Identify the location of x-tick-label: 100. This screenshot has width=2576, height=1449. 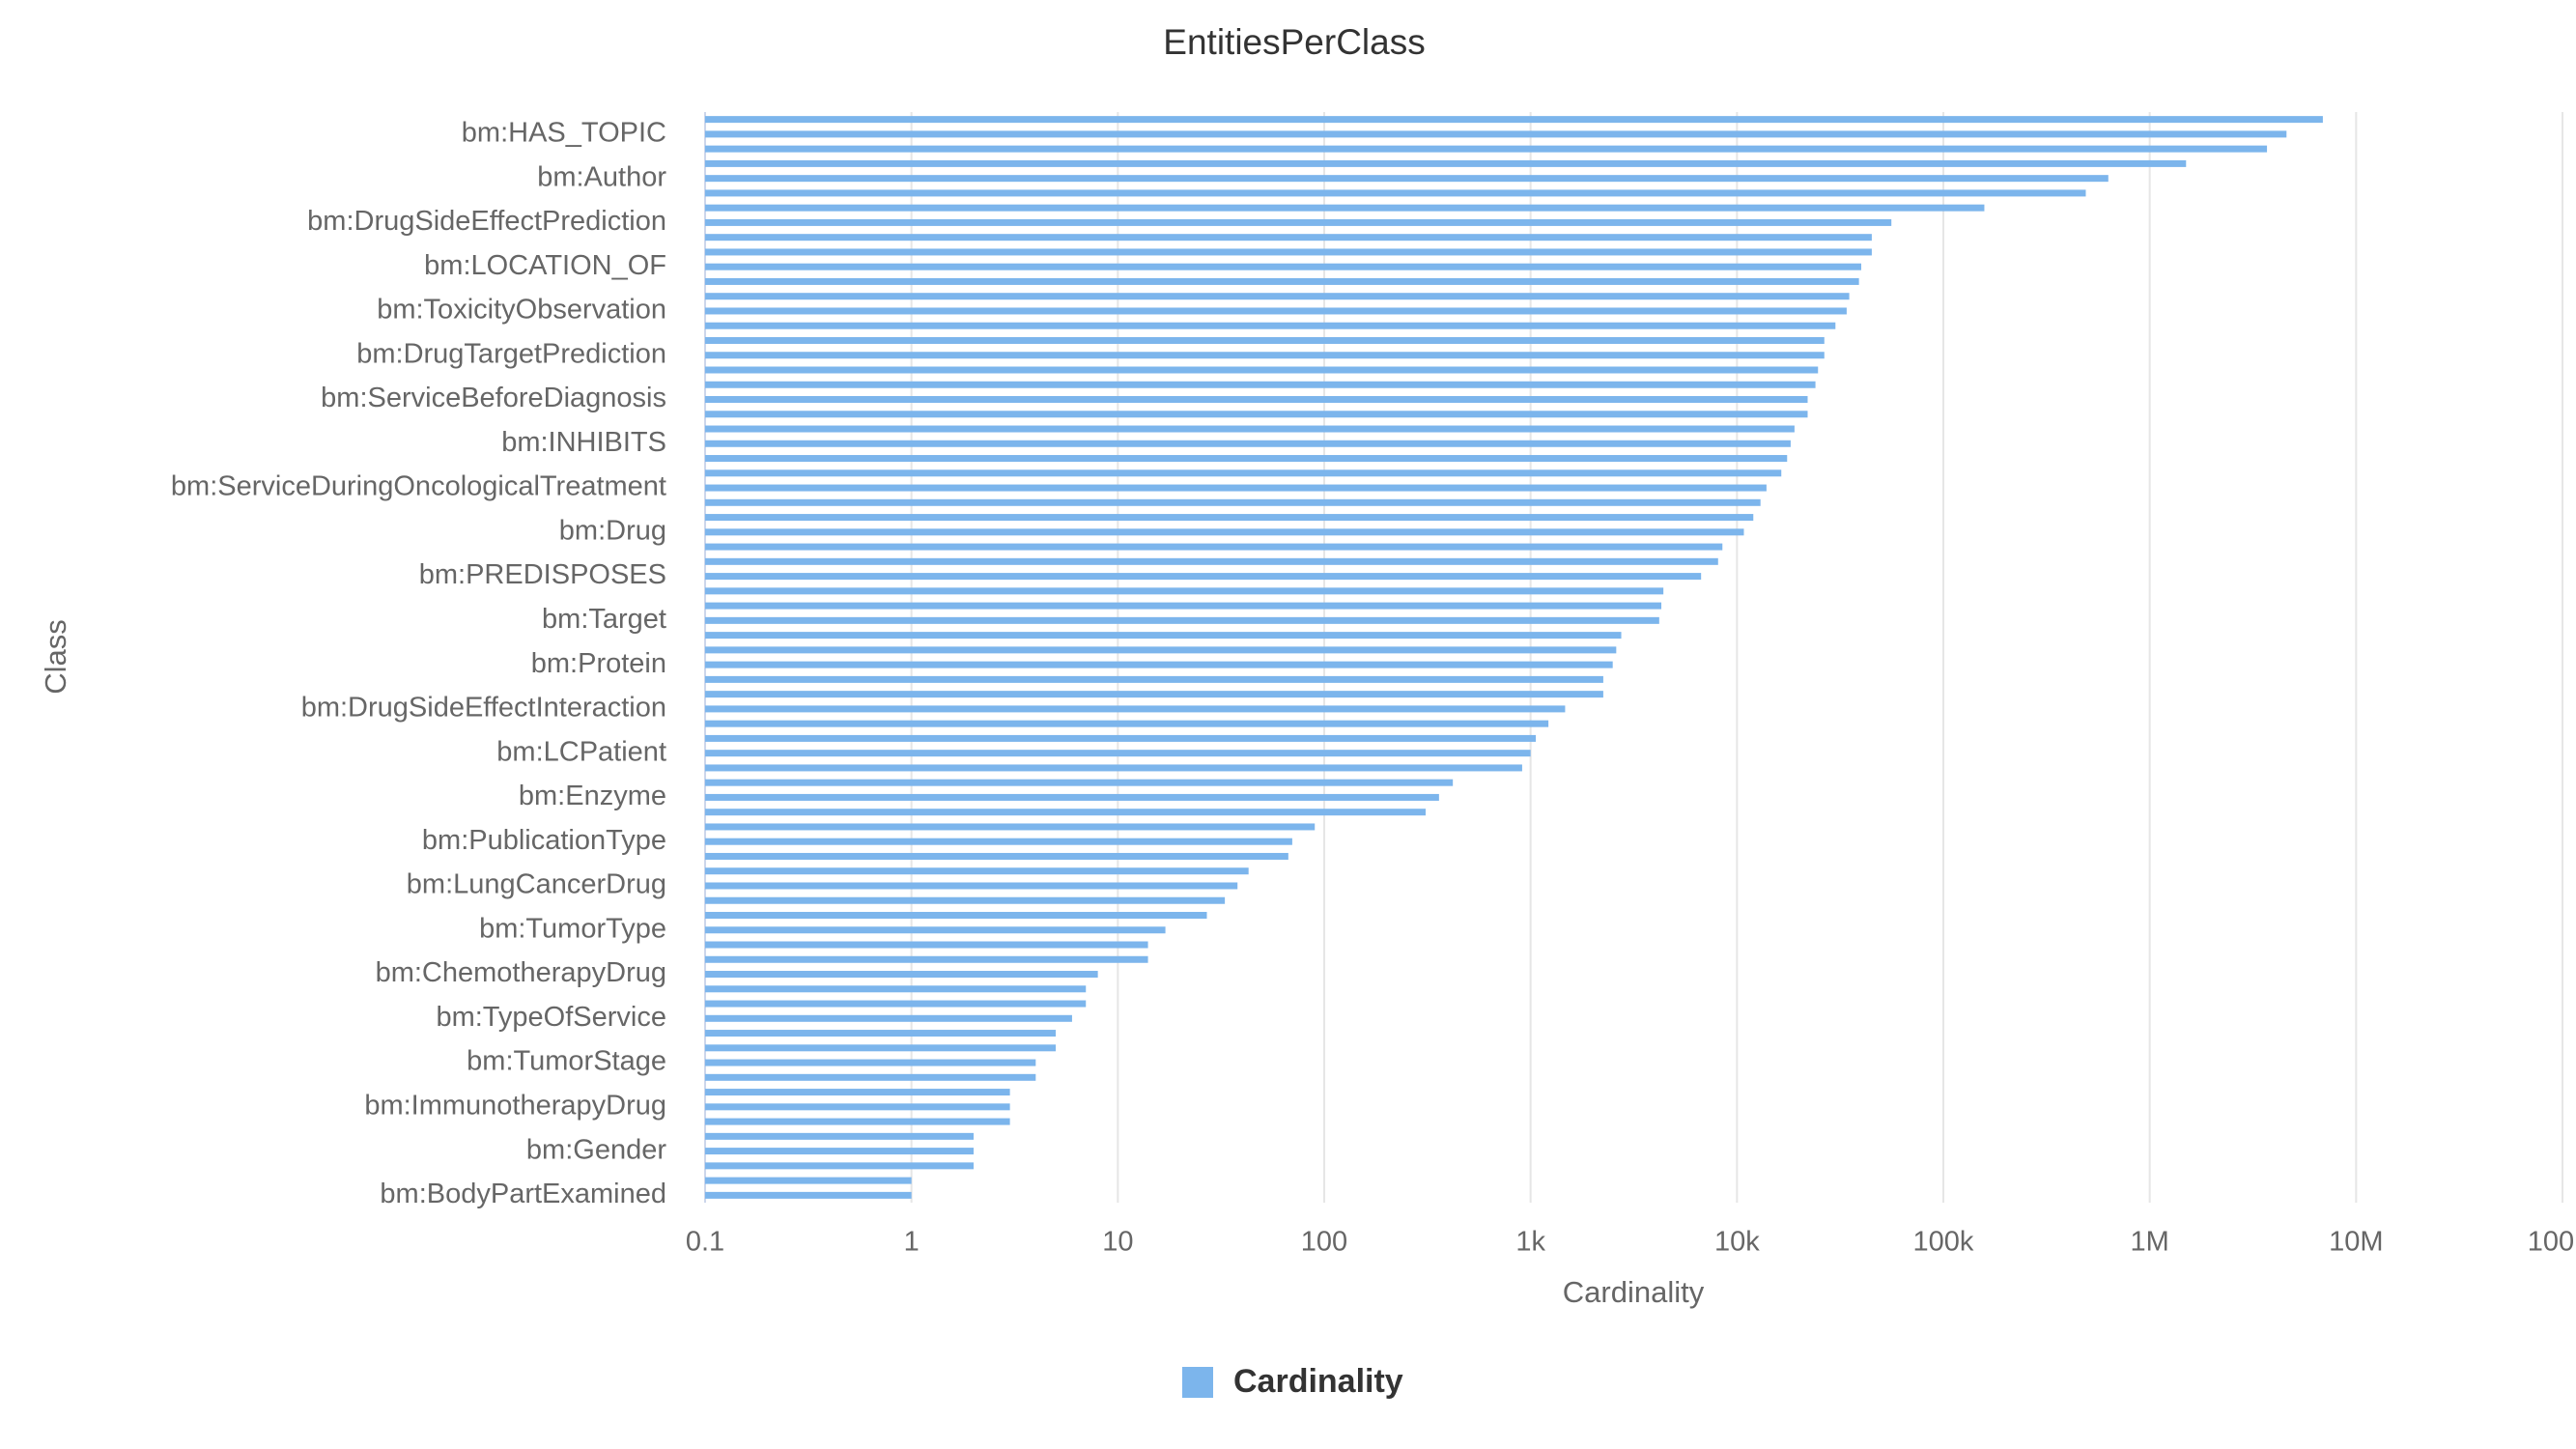
(1324, 1242).